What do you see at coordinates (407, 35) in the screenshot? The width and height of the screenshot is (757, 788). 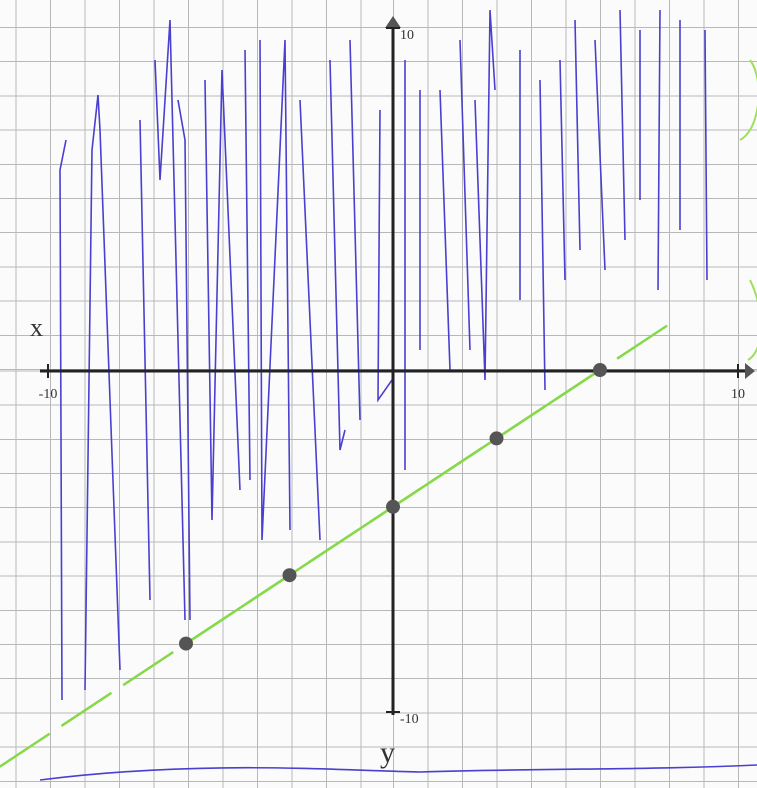 I see `y-tick-label: 10` at bounding box center [407, 35].